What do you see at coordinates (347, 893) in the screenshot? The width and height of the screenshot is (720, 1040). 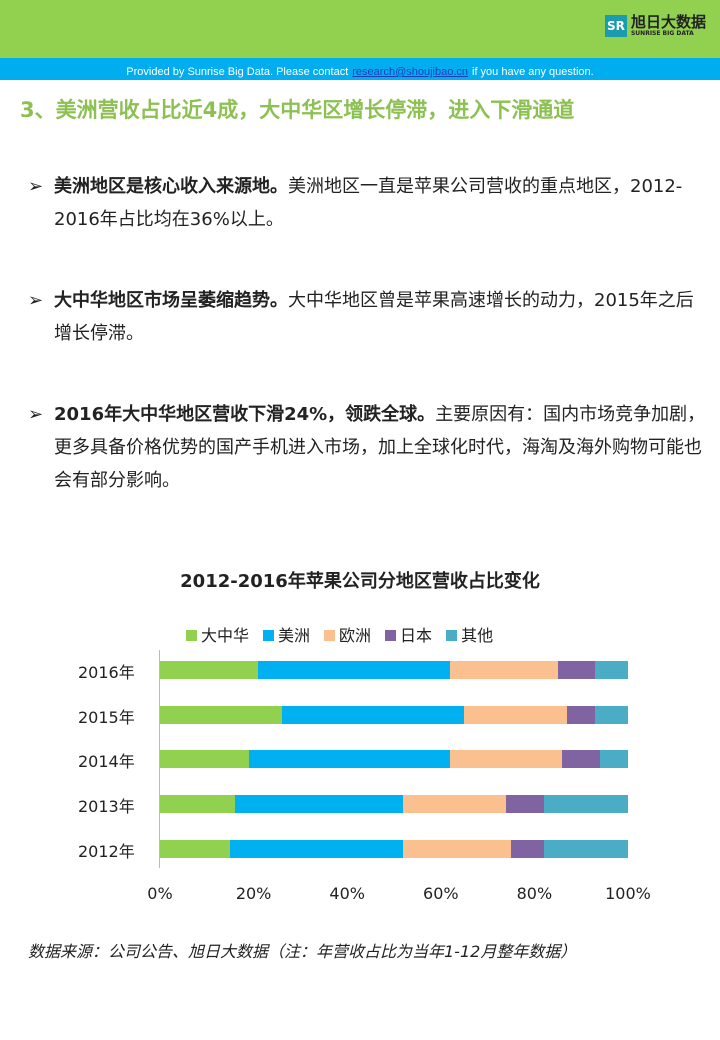 I see `x-tick-label: 40%` at bounding box center [347, 893].